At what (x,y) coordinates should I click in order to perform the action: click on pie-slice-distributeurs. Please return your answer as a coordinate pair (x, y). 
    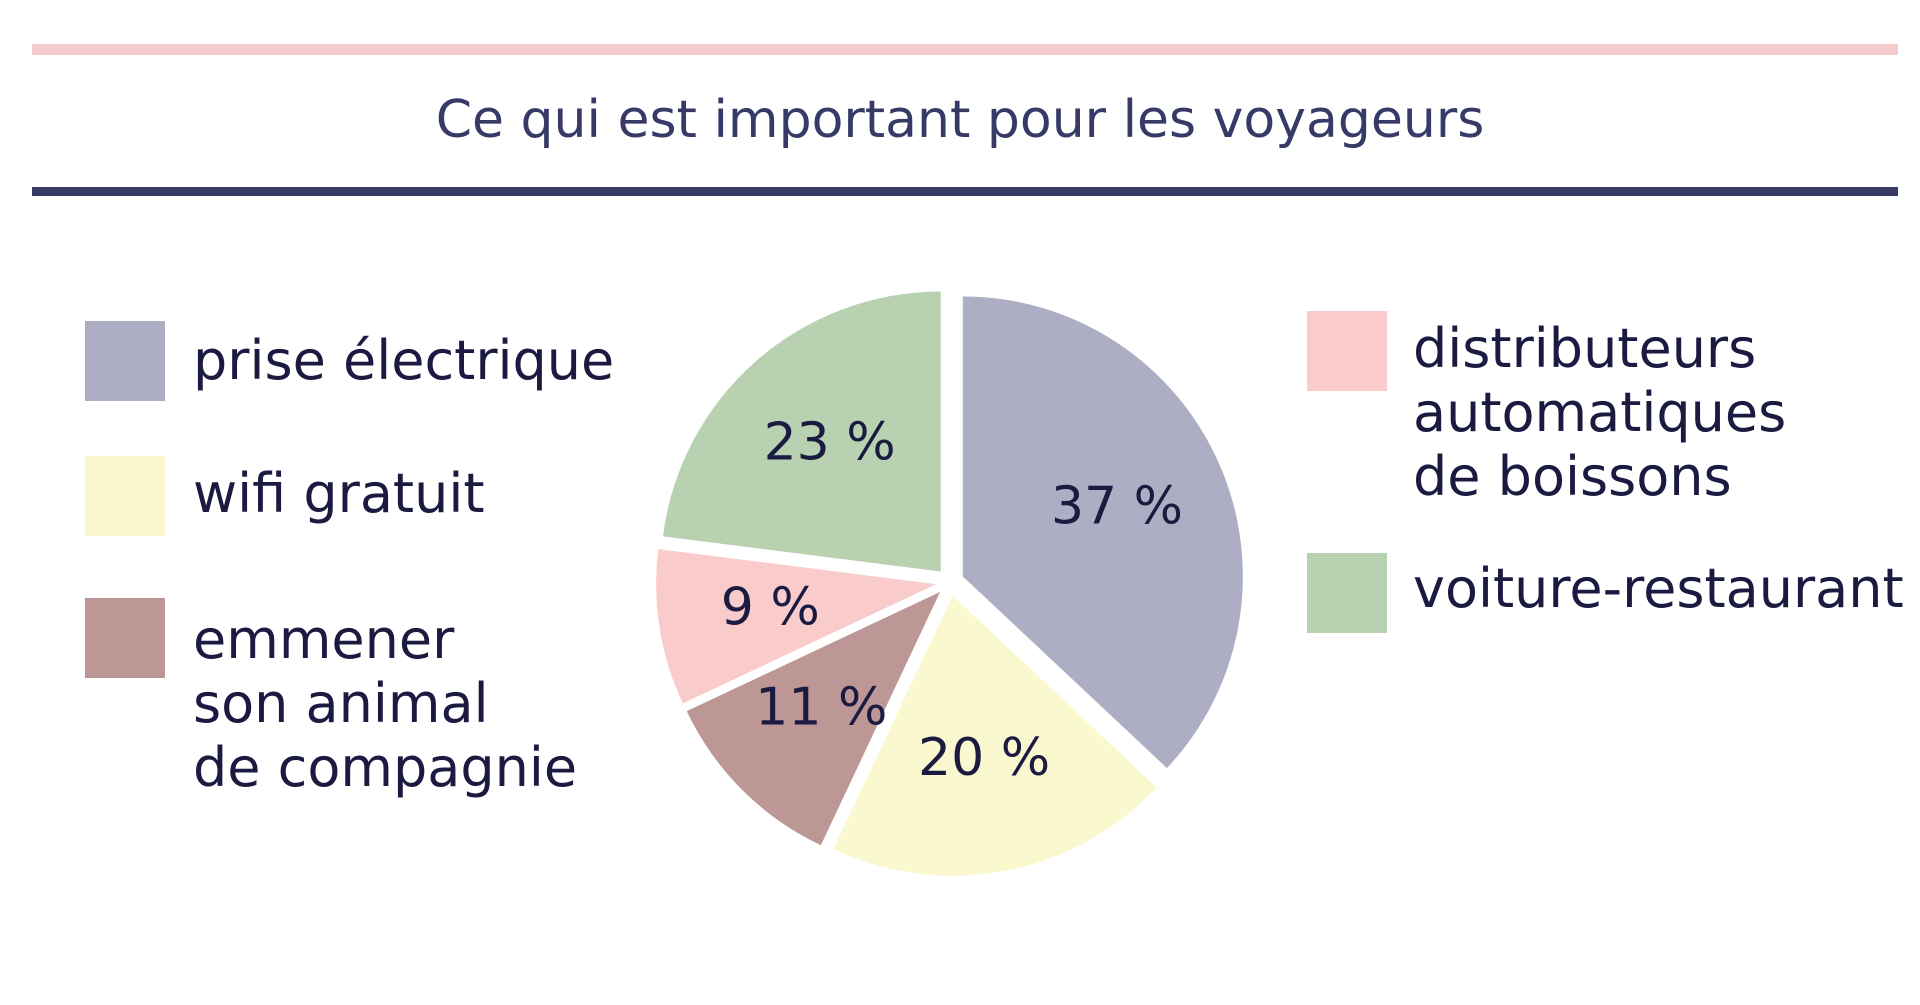
    Looking at the image, I should click on (796, 626).